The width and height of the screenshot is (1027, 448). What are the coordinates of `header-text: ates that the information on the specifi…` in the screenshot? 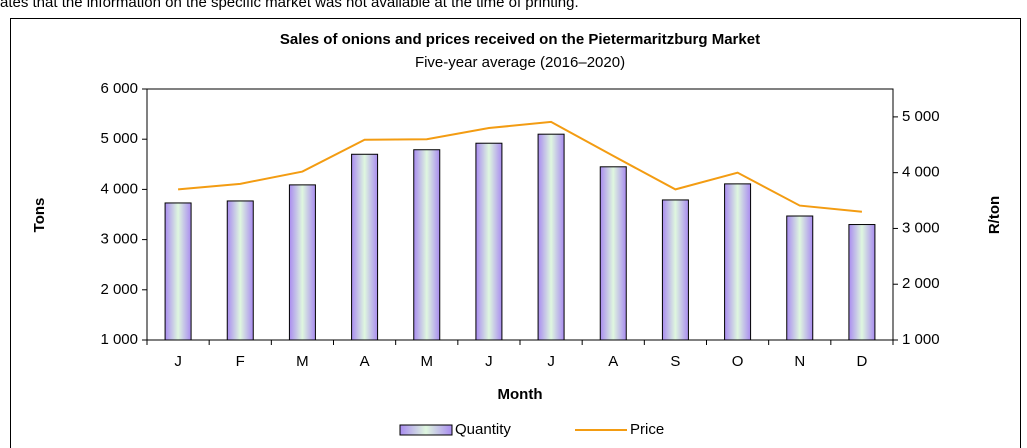 It's located at (289, 5).